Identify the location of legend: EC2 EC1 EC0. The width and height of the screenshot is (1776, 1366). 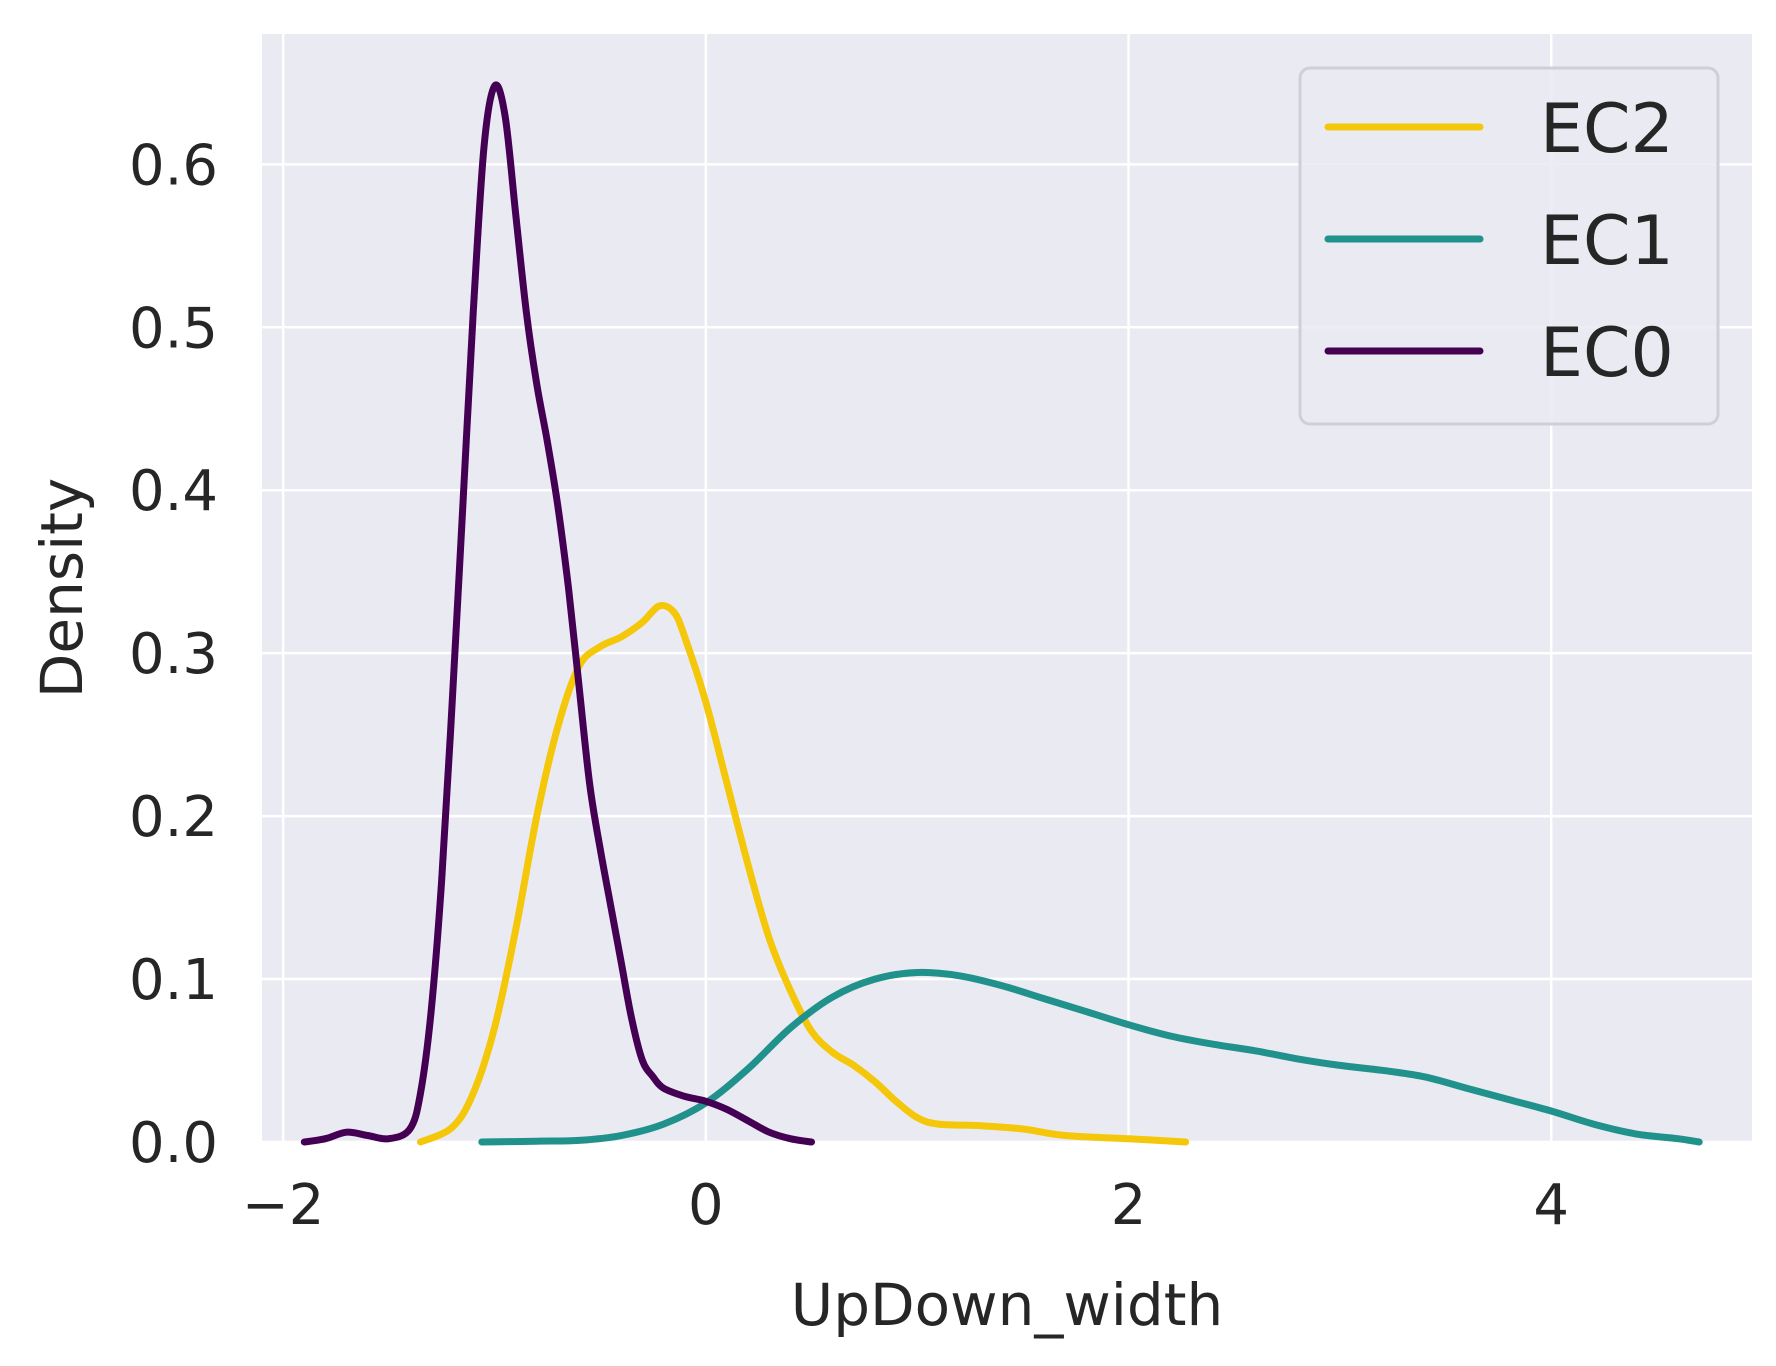
(1509, 246).